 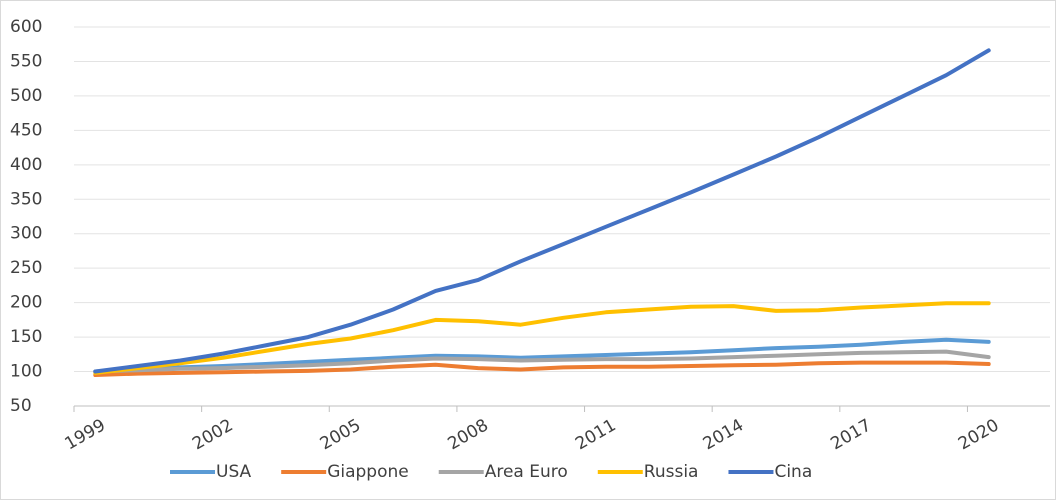 What do you see at coordinates (26, 130) in the screenshot?
I see `y-tick-label: 450` at bounding box center [26, 130].